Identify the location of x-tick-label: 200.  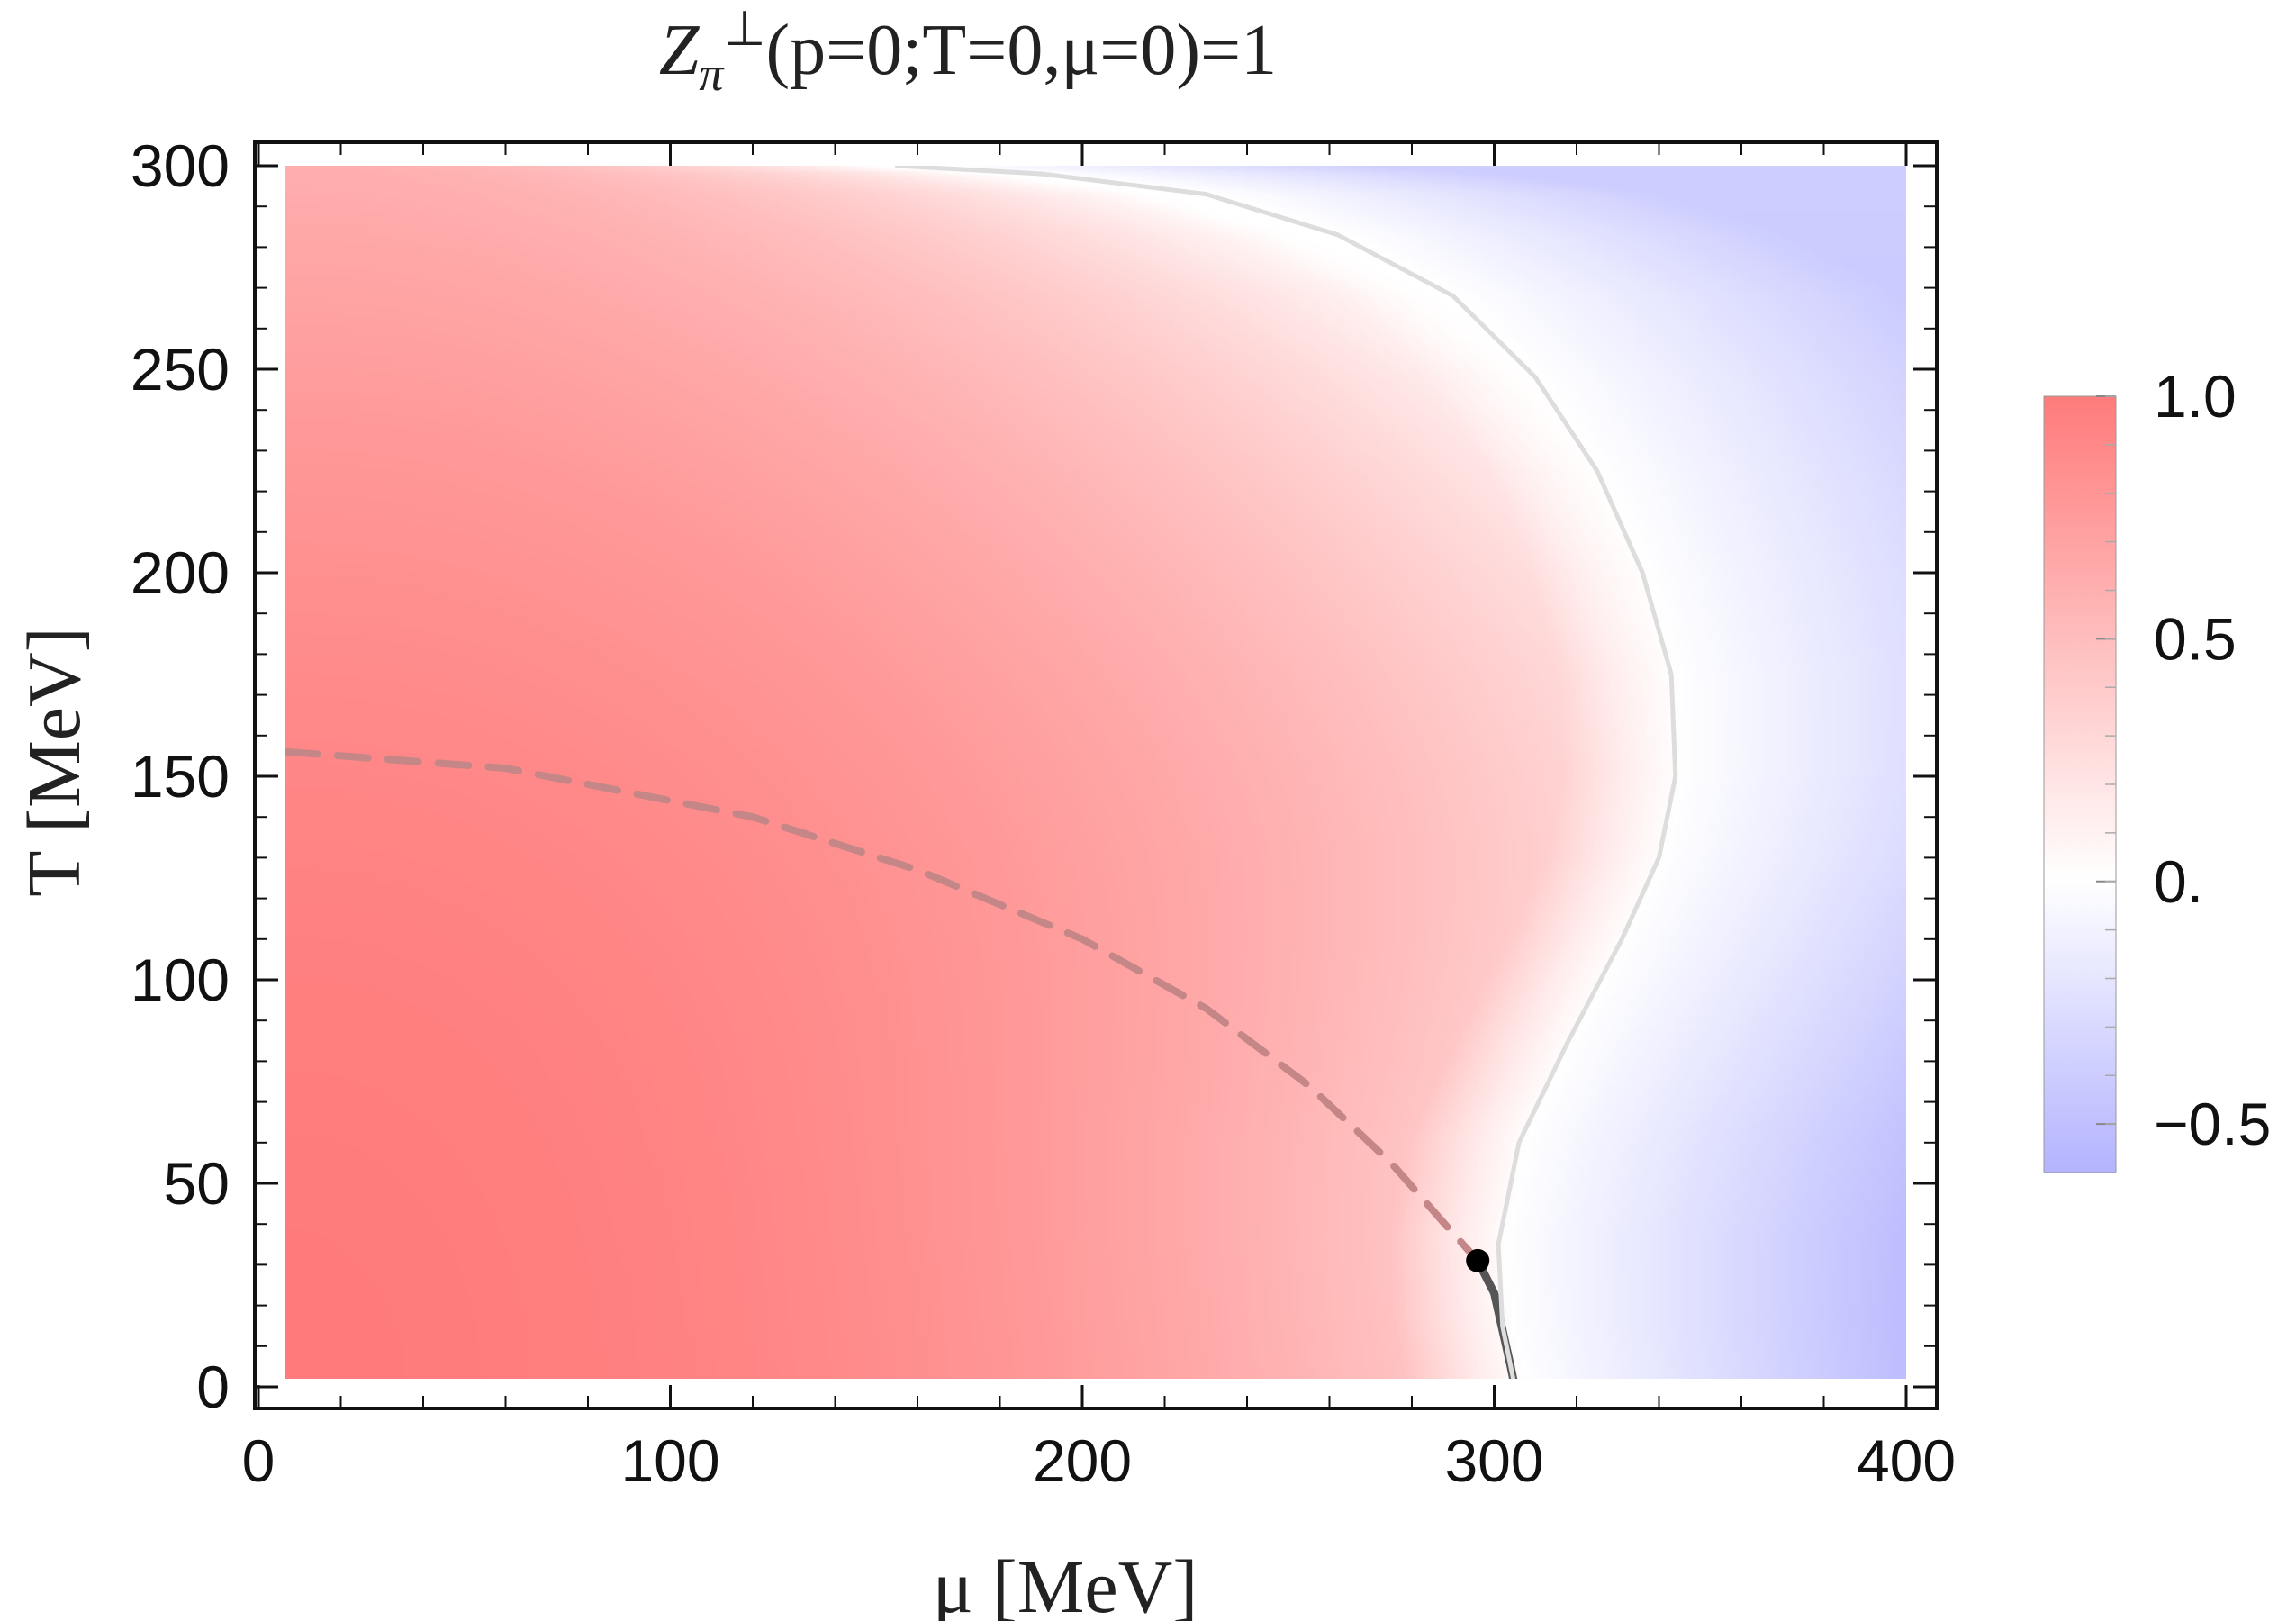
(1083, 1460).